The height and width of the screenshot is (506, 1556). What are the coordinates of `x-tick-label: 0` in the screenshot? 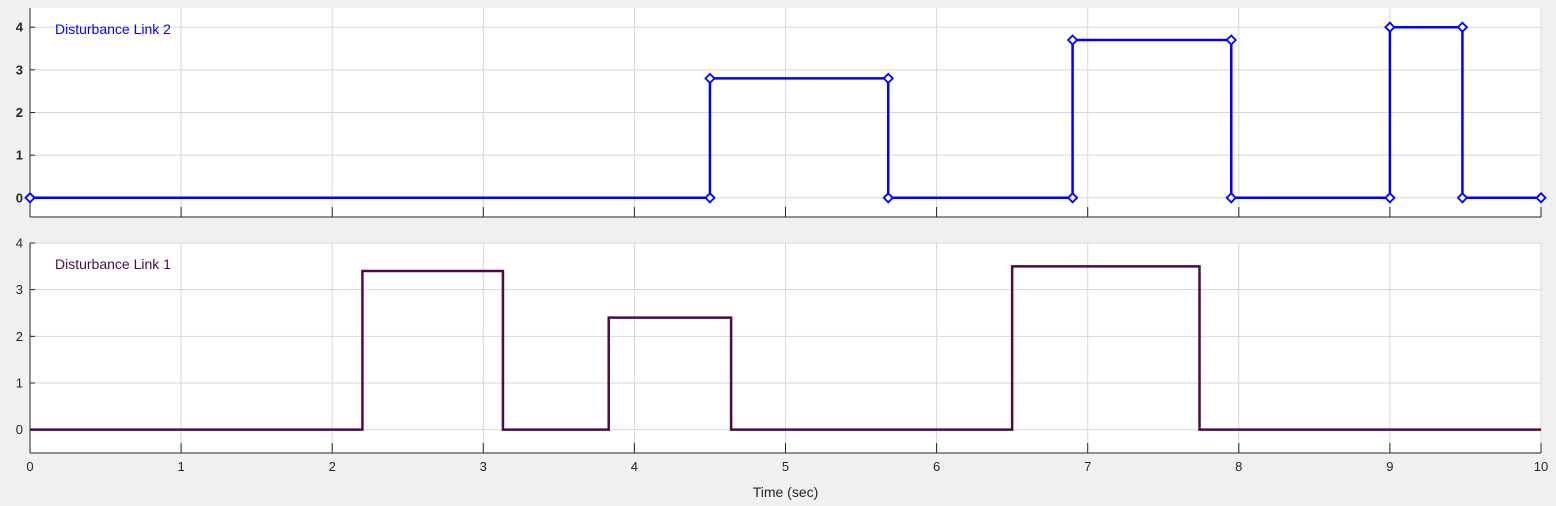 It's located at (29, 466).